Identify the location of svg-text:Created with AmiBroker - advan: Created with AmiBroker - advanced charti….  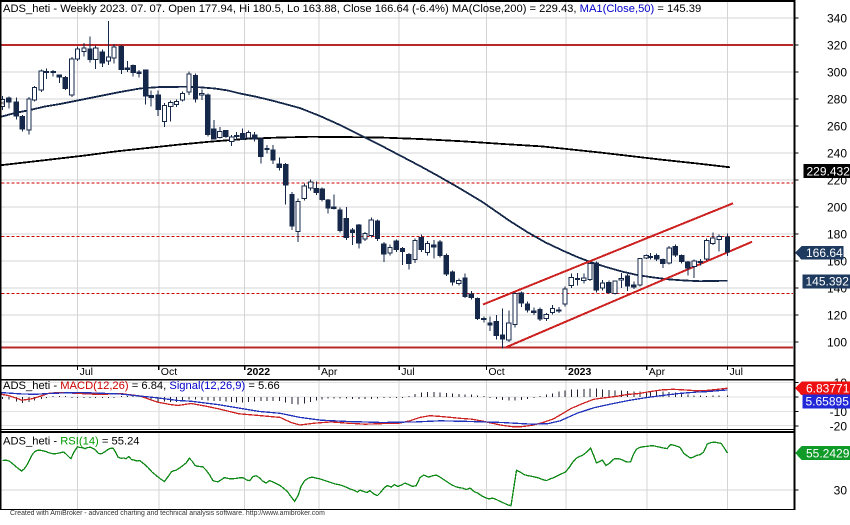
(167, 513).